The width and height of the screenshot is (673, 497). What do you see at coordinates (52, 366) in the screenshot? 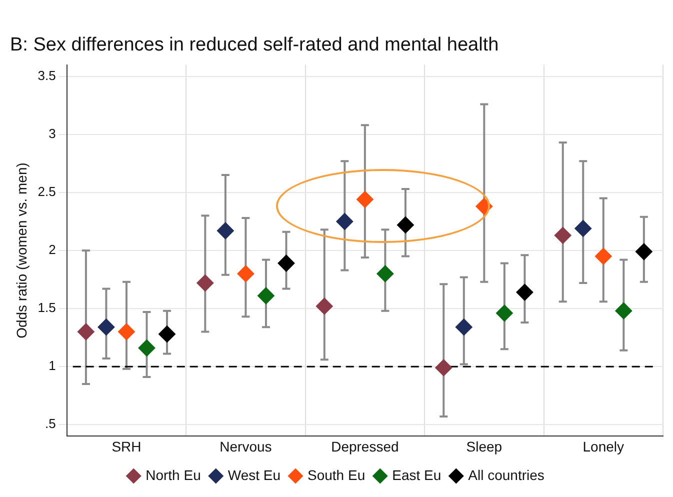
I see `y-tick-label: 1` at bounding box center [52, 366].